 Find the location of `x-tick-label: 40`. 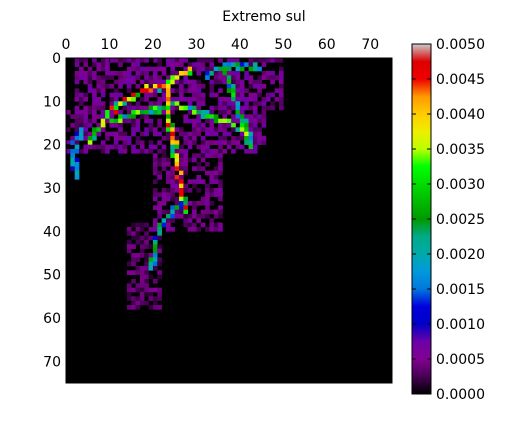

x-tick-label: 40 is located at coordinates (240, 45).